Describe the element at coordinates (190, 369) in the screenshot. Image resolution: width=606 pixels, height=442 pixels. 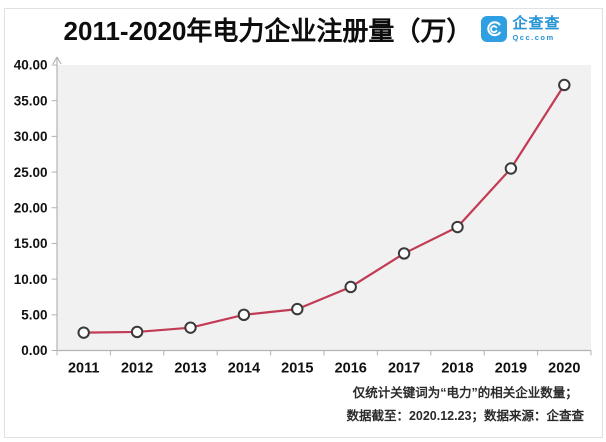
I see `x-axis-label: 2013` at that location.